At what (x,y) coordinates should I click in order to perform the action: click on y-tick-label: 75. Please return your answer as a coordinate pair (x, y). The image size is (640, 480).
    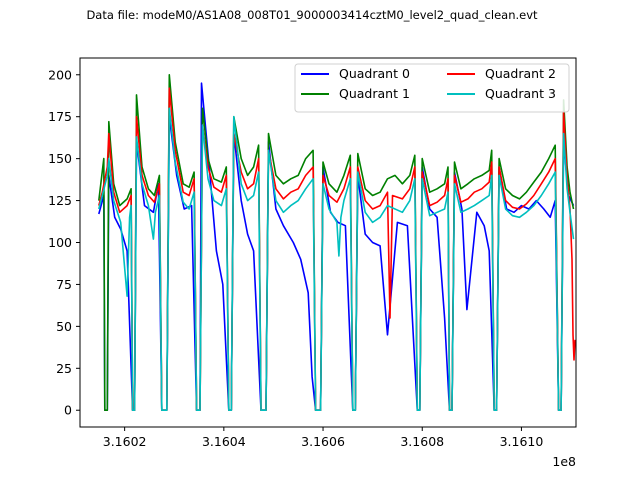
    Looking at the image, I should click on (64, 284).